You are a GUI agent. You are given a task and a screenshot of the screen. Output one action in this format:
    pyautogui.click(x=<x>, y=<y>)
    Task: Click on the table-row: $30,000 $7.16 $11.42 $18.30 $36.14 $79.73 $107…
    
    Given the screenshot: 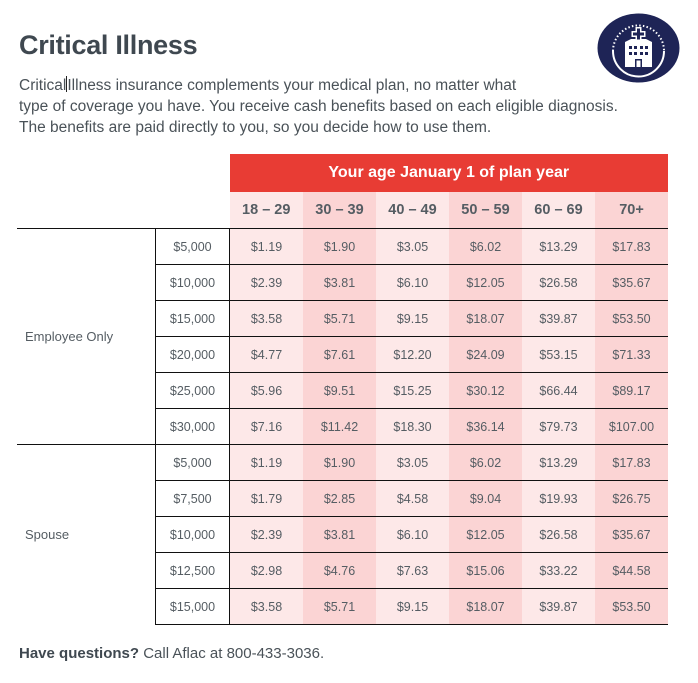 What is the action you would take?
    pyautogui.click(x=342, y=426)
    